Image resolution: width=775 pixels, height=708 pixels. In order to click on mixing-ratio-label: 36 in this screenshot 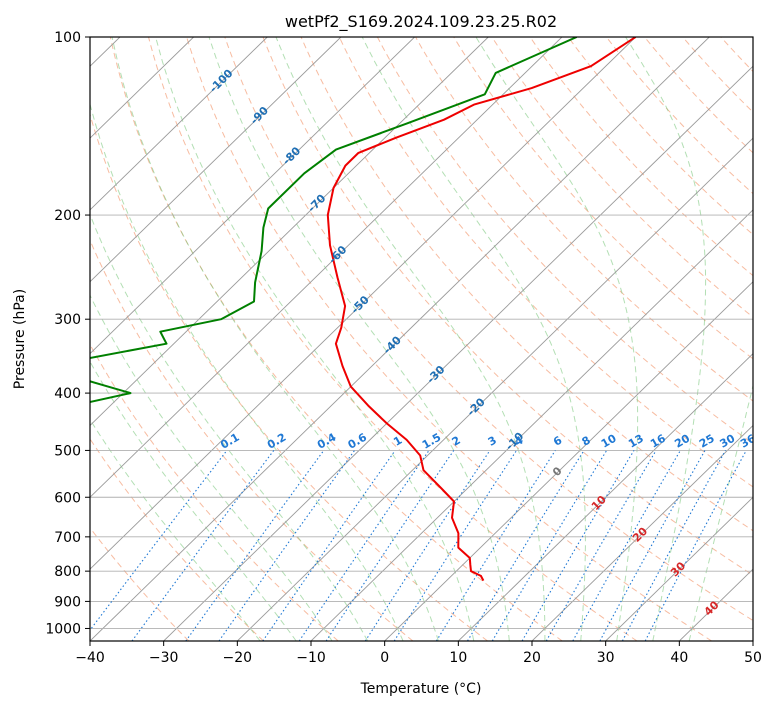, I will do `click(748, 441)`.